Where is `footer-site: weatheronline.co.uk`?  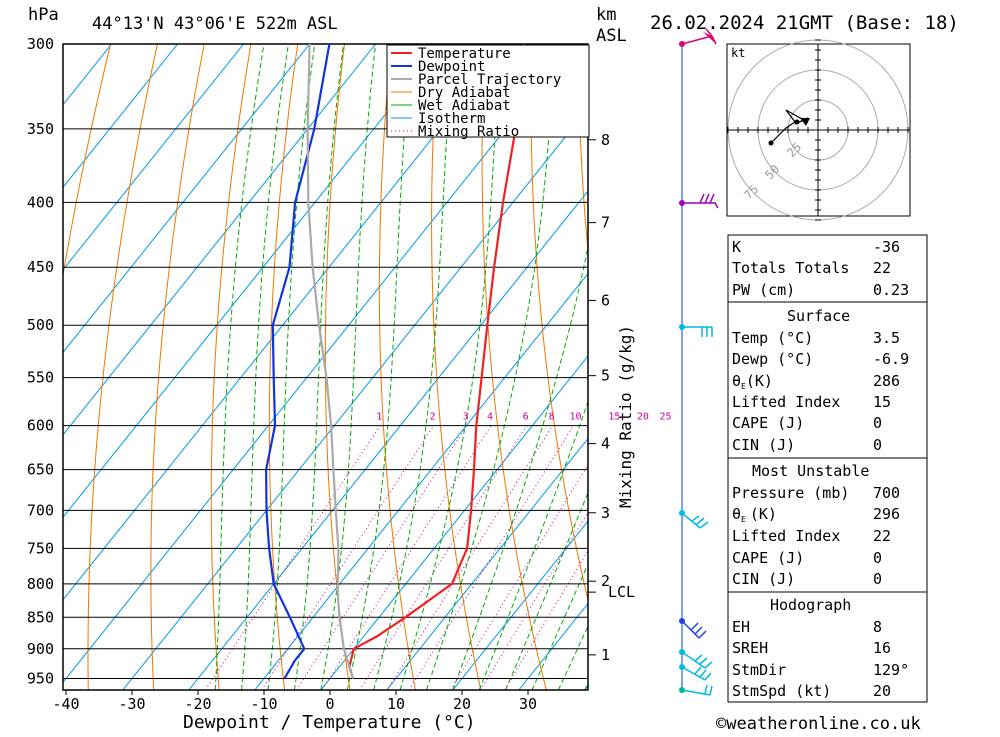
footer-site: weatheronline.co.uk is located at coordinates (823, 723).